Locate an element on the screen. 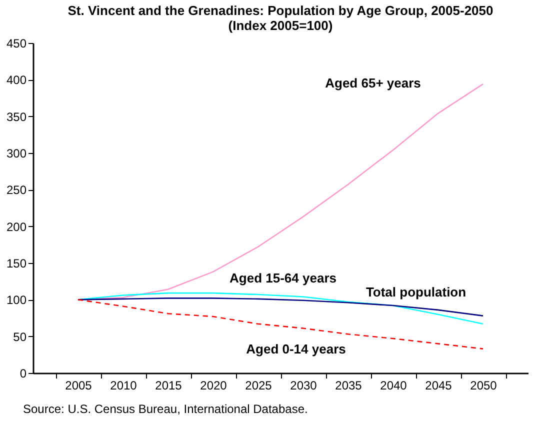 The image size is (556, 442). y-tick-label: 150 is located at coordinates (16, 263).